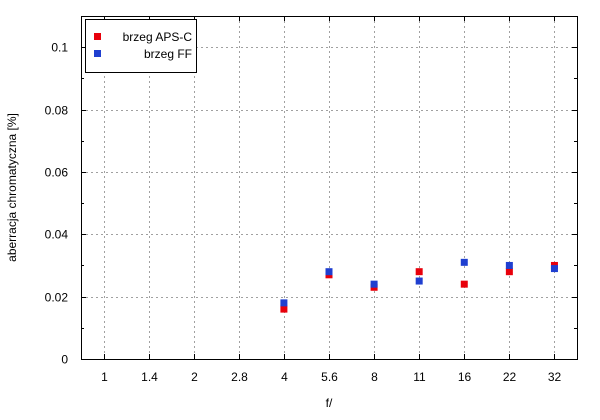  What do you see at coordinates (168, 54) in the screenshot?
I see `legend-label-ff: brzeg FF` at bounding box center [168, 54].